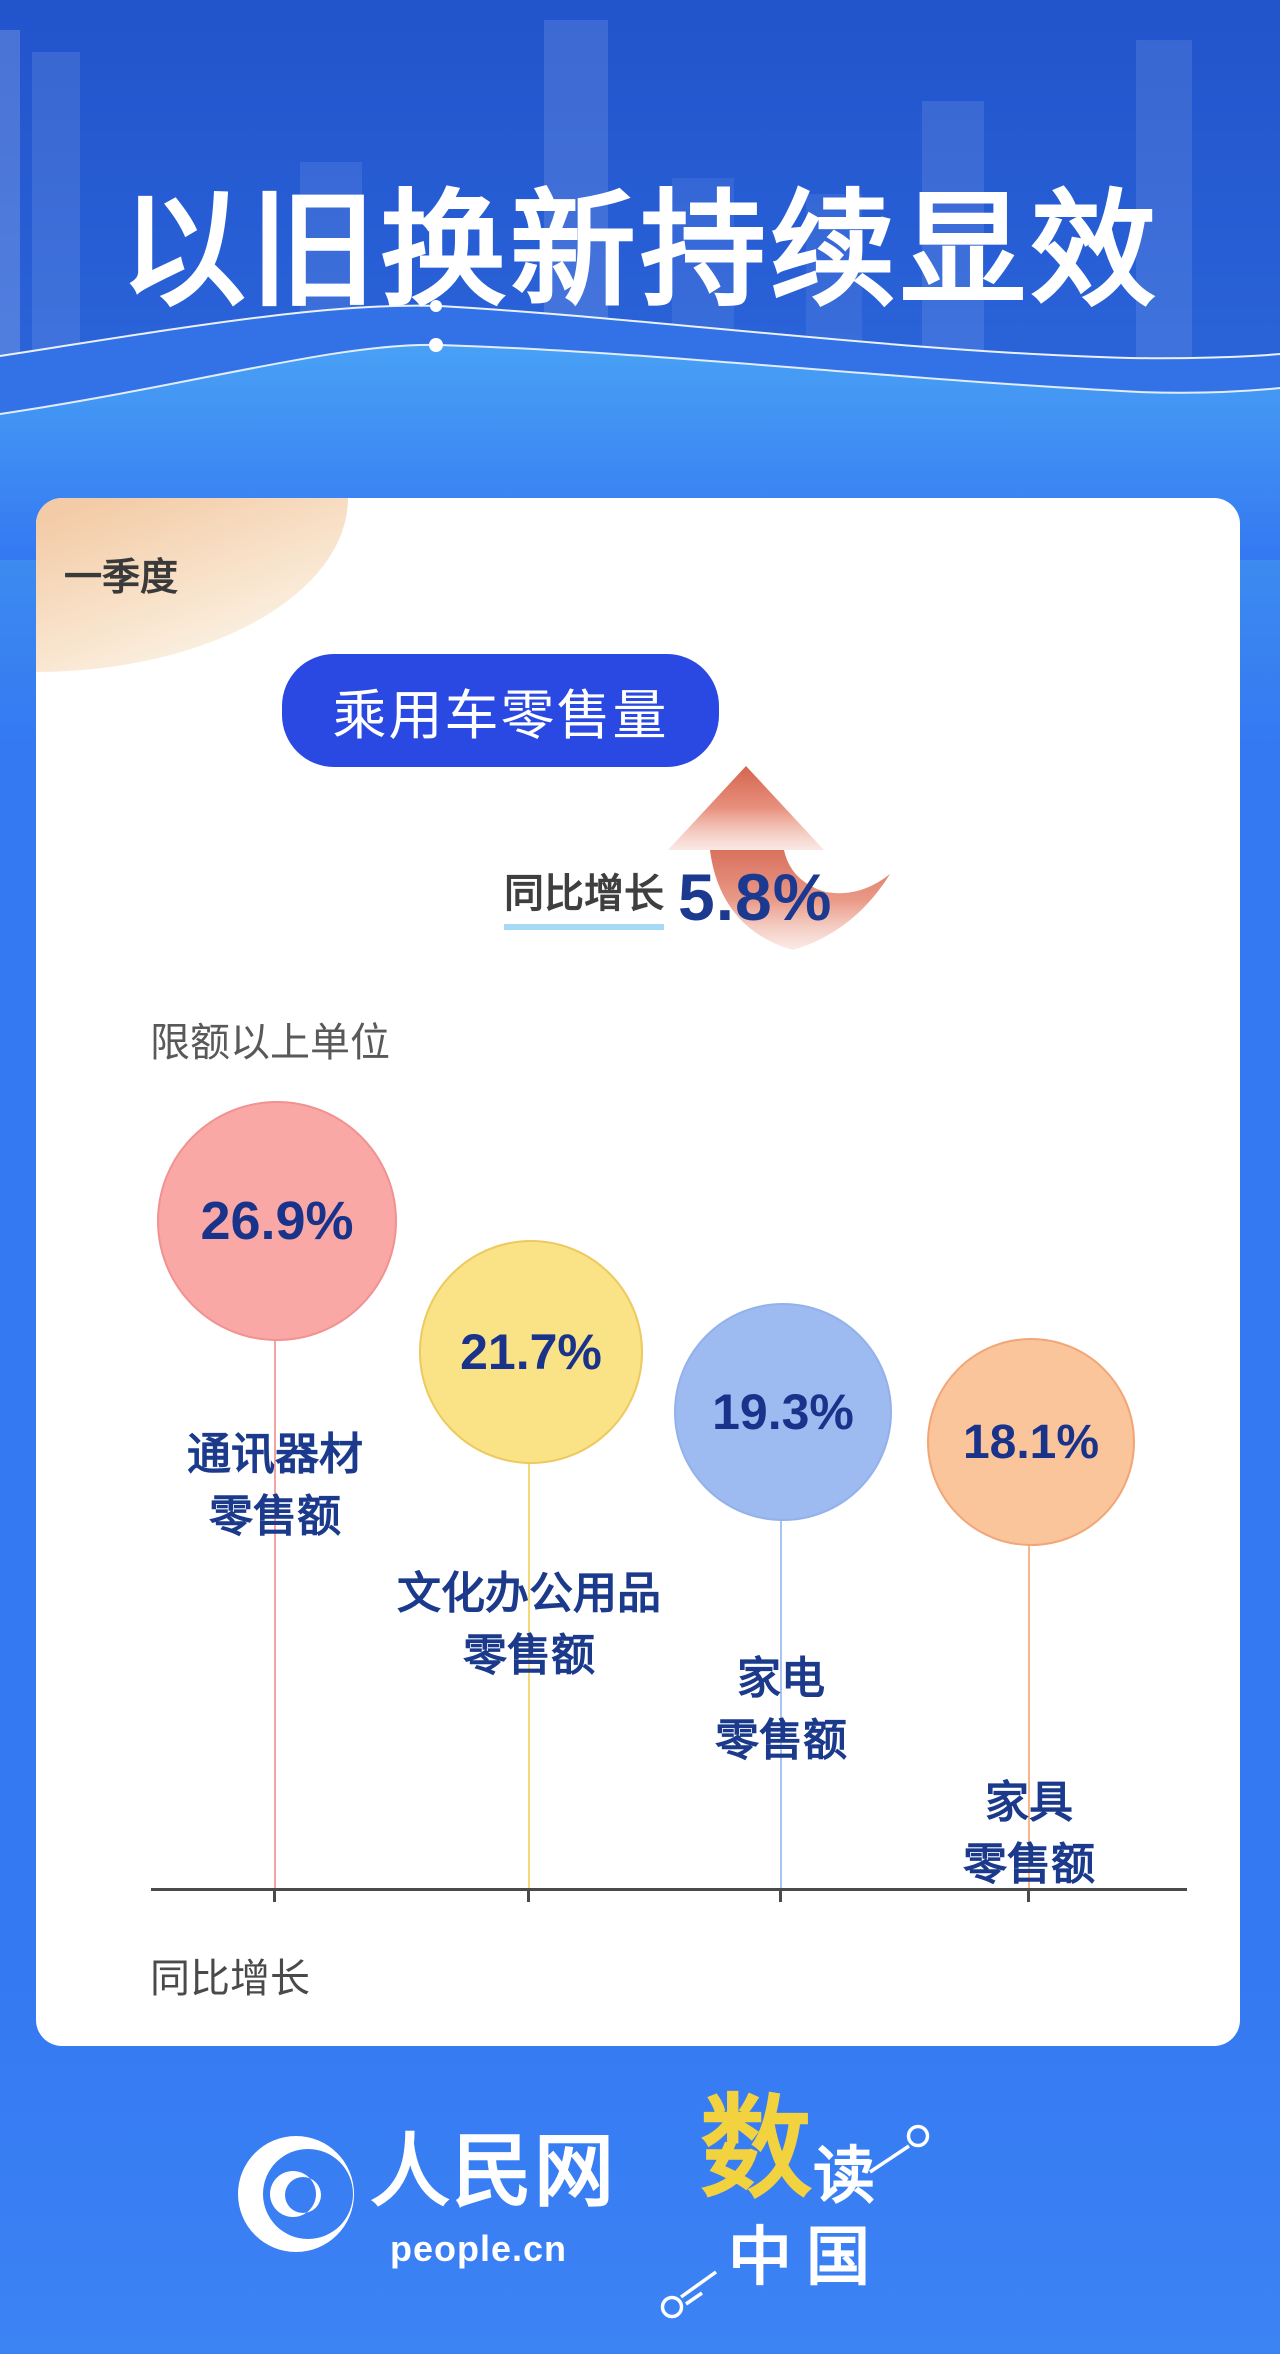 The width and height of the screenshot is (1280, 2354). I want to click on category-line1: 通讯器材, so click(275, 1454).